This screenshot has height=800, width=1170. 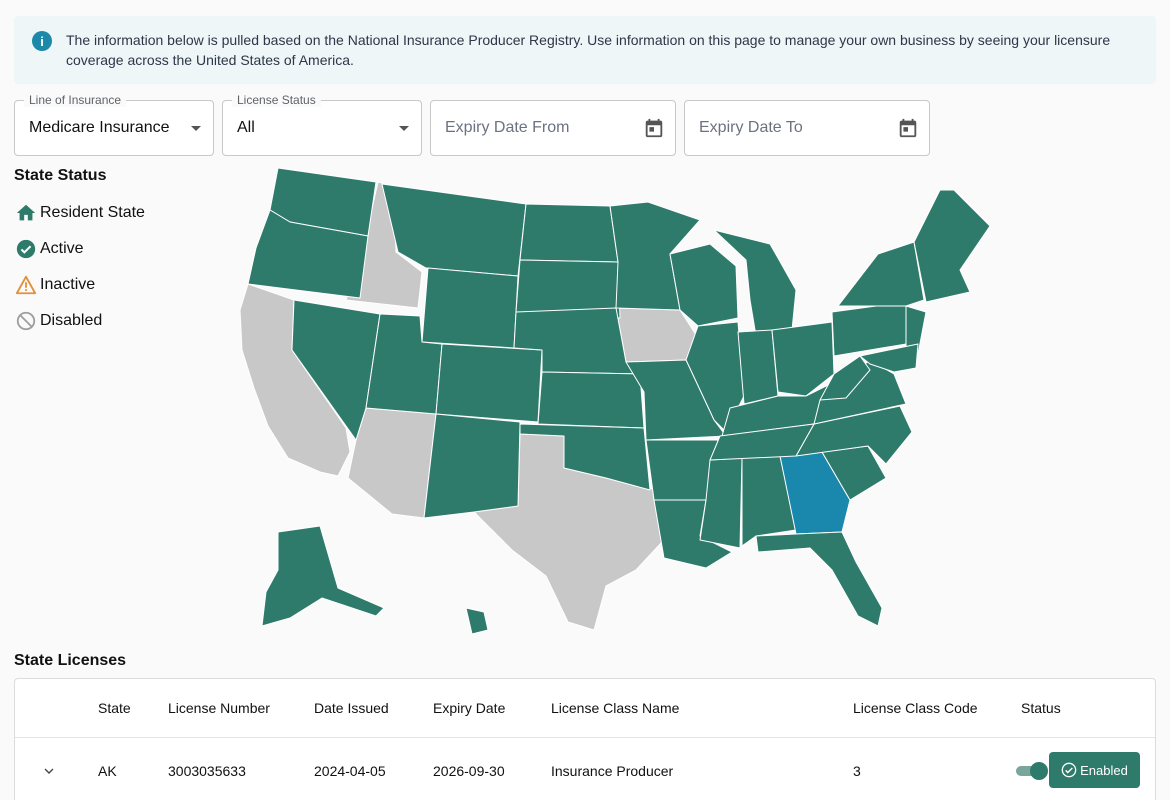 I want to click on state-west-virginia, so click(x=845, y=378).